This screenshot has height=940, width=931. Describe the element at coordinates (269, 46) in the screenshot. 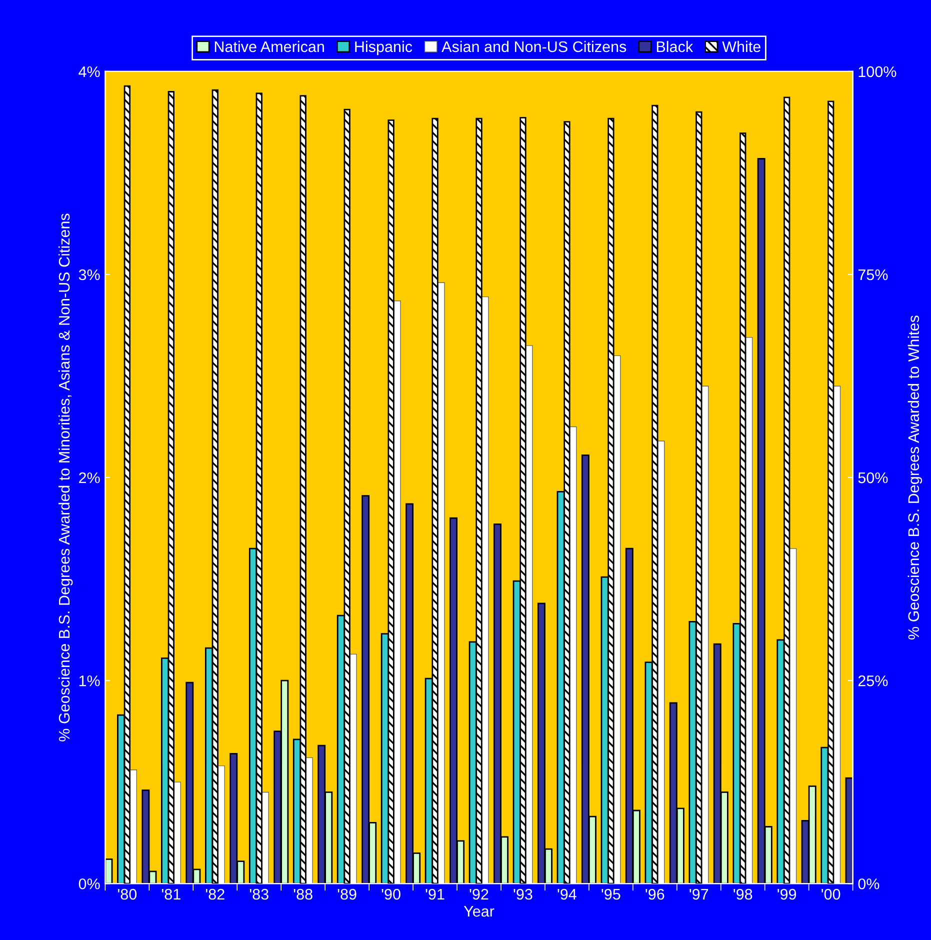

I see `legend-label: Native American` at that location.